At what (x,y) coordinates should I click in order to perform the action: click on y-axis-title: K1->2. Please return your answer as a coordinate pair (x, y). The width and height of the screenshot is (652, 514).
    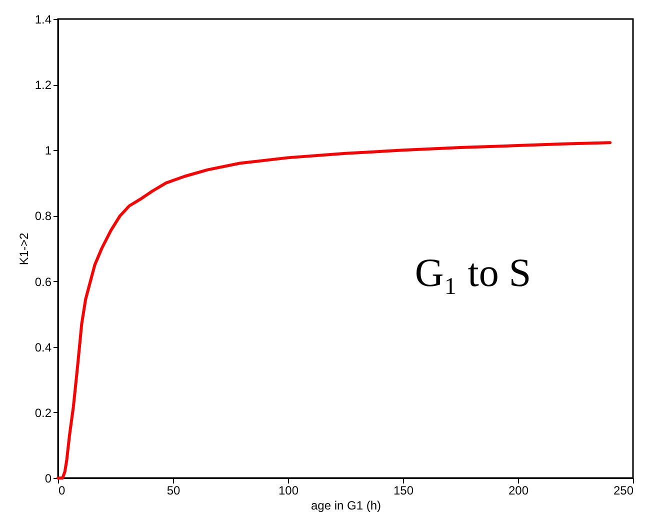
    Looking at the image, I should click on (23, 249).